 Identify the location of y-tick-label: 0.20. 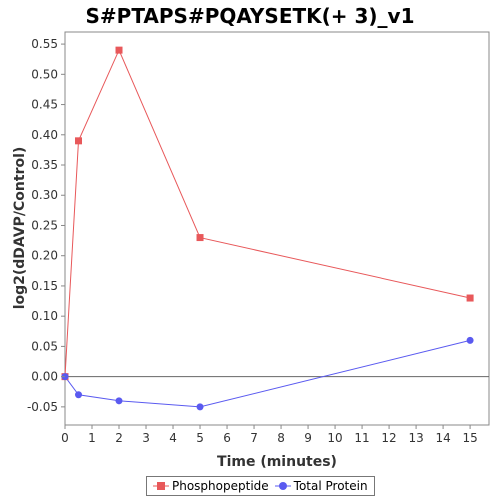
(44, 256).